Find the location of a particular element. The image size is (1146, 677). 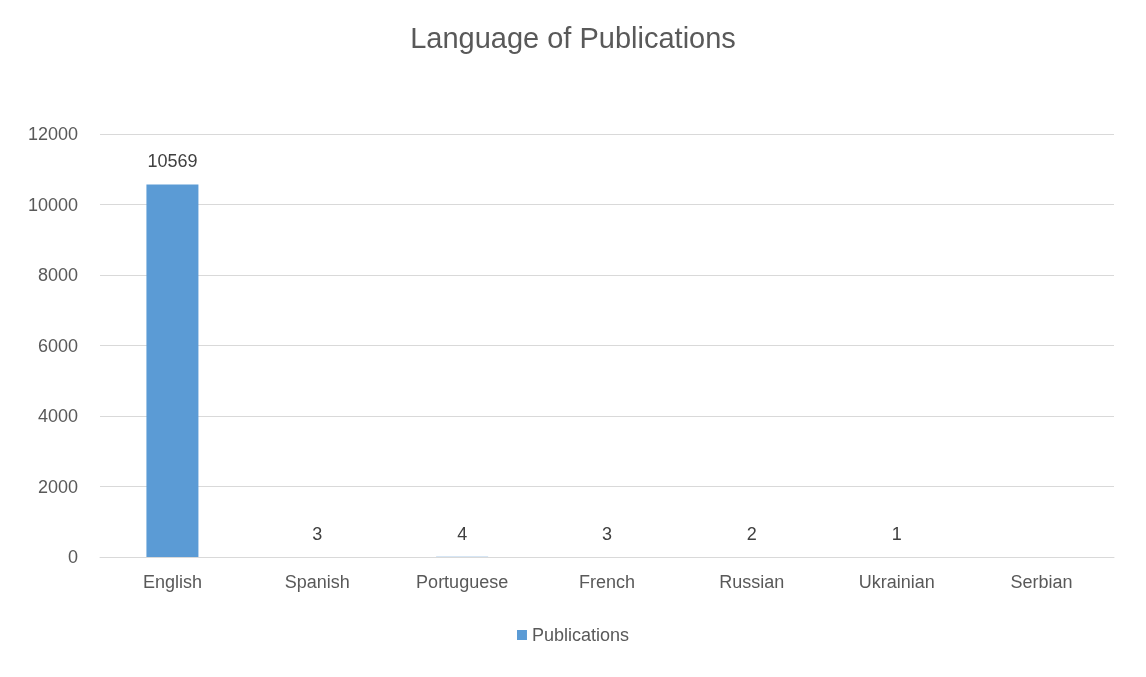

y-tick-label: 12000 is located at coordinates (52, 134).